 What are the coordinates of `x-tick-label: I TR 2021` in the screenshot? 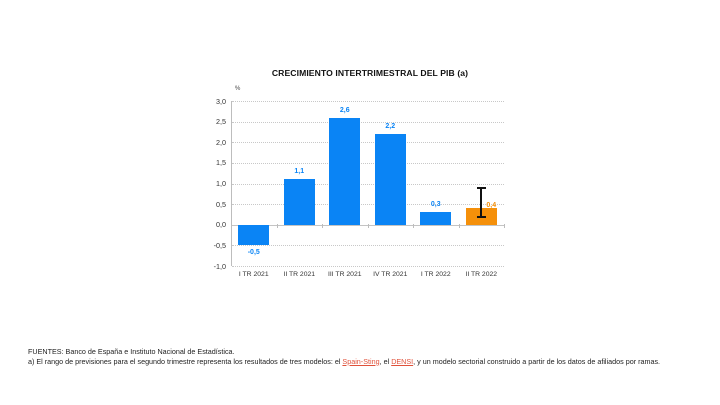 It's located at (253, 274).